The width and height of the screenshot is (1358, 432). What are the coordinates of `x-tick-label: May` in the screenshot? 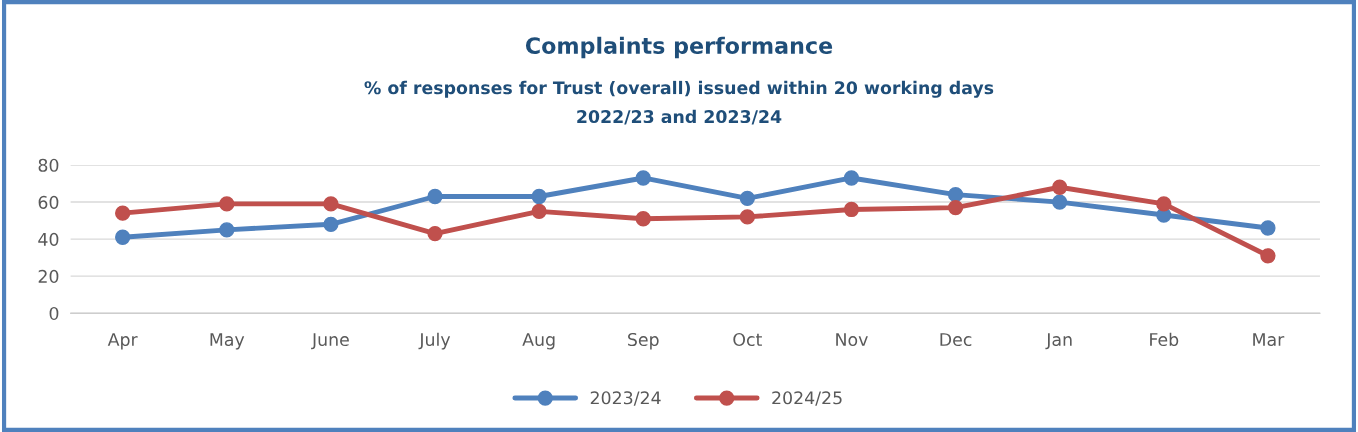 It's located at (227, 341).